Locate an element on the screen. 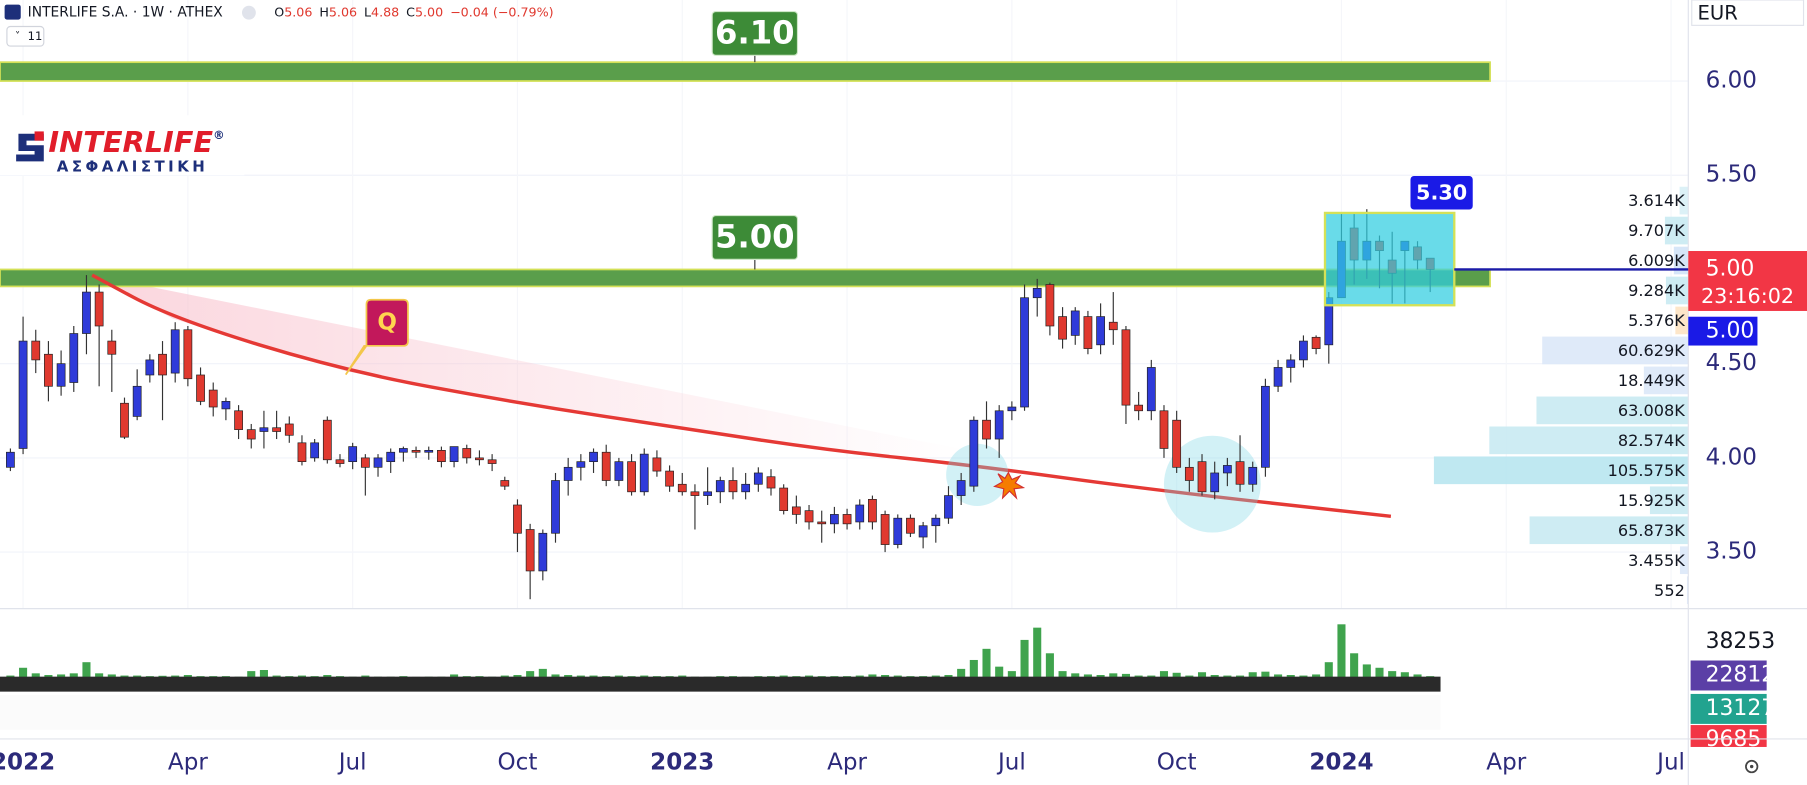 The height and width of the screenshot is (785, 1807). ohlc-value: 5.06 is located at coordinates (298, 11).